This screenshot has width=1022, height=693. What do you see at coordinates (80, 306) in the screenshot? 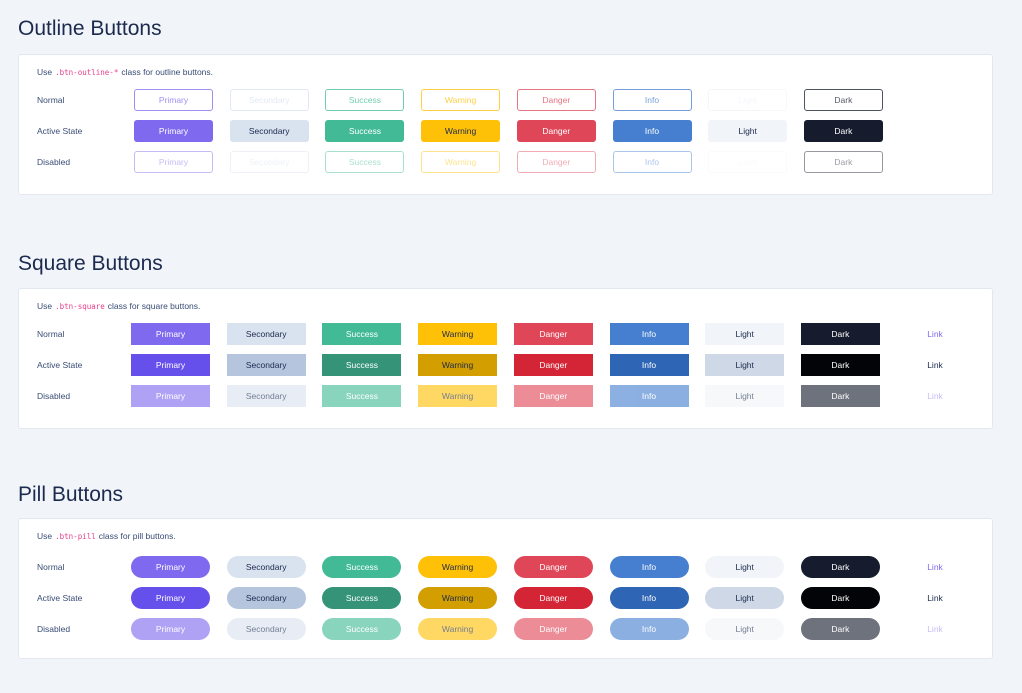
I see `class-name-code: .btn-square` at bounding box center [80, 306].